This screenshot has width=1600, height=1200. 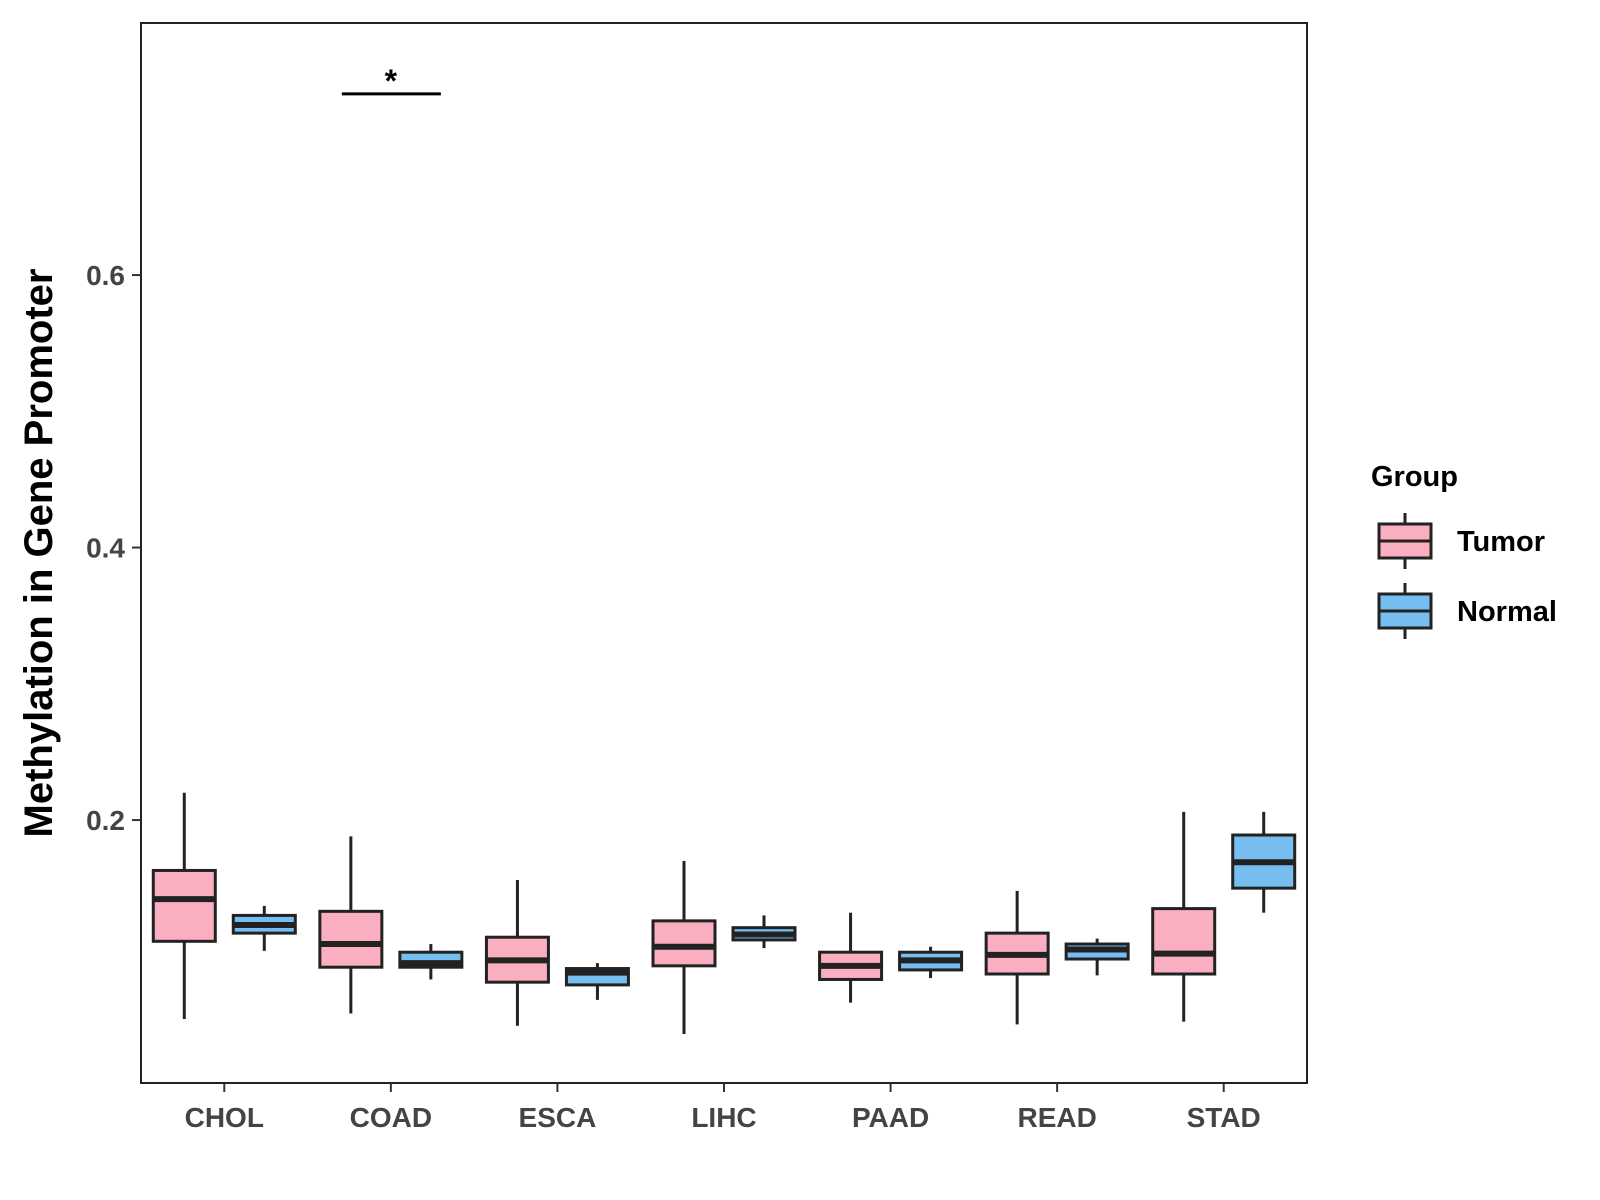 I want to click on y-axis: 0.2 0.4 0.6, so click(x=113, y=548).